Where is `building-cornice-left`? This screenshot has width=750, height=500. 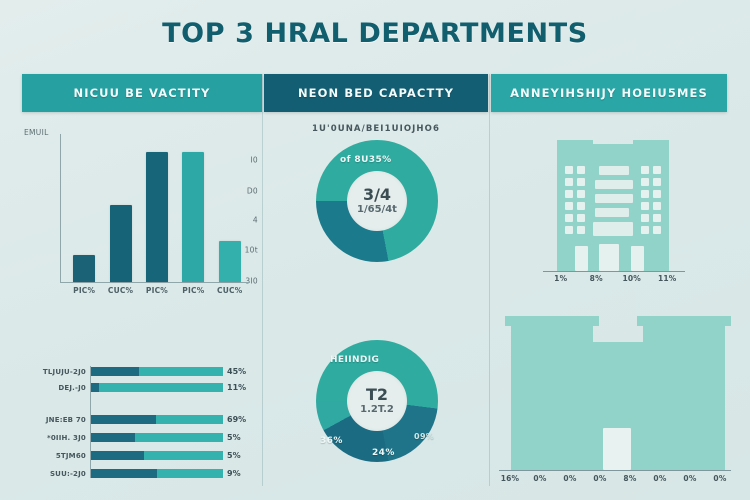
building-cornice-left is located at coordinates (552, 321).